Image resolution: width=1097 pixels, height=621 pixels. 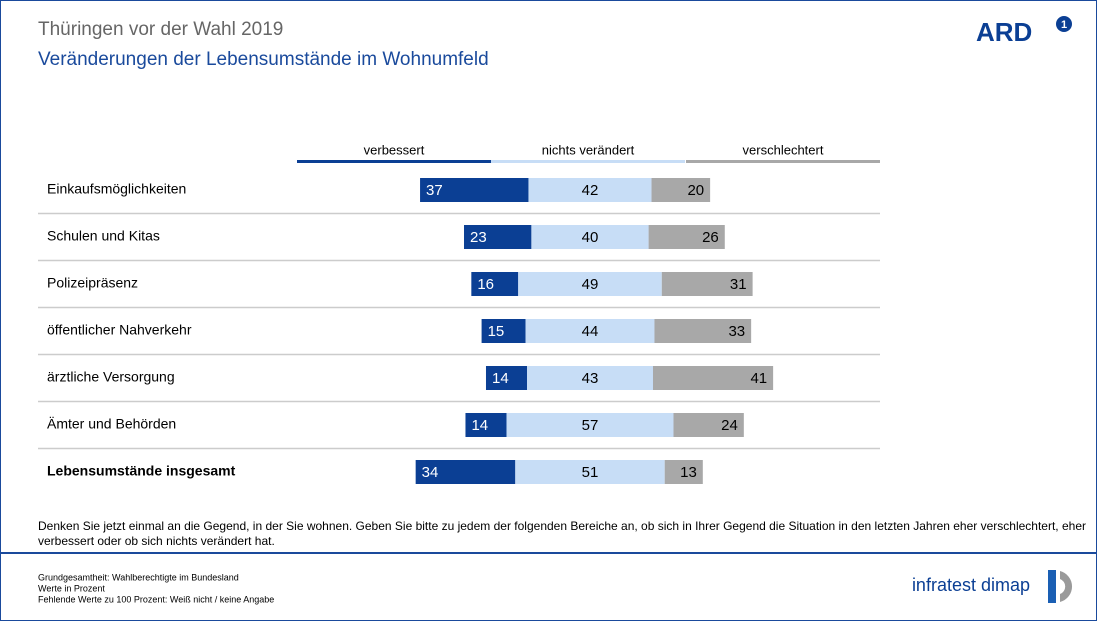 What do you see at coordinates (710, 237) in the screenshot?
I see `value-label: 26` at bounding box center [710, 237].